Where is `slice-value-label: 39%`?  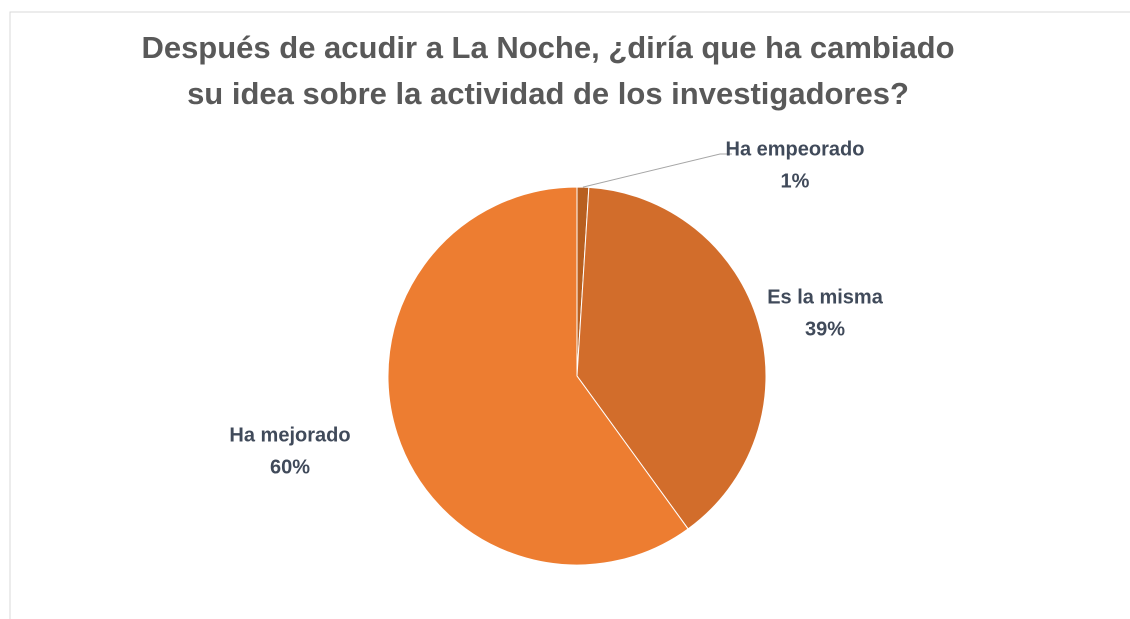 slice-value-label: 39% is located at coordinates (825, 329).